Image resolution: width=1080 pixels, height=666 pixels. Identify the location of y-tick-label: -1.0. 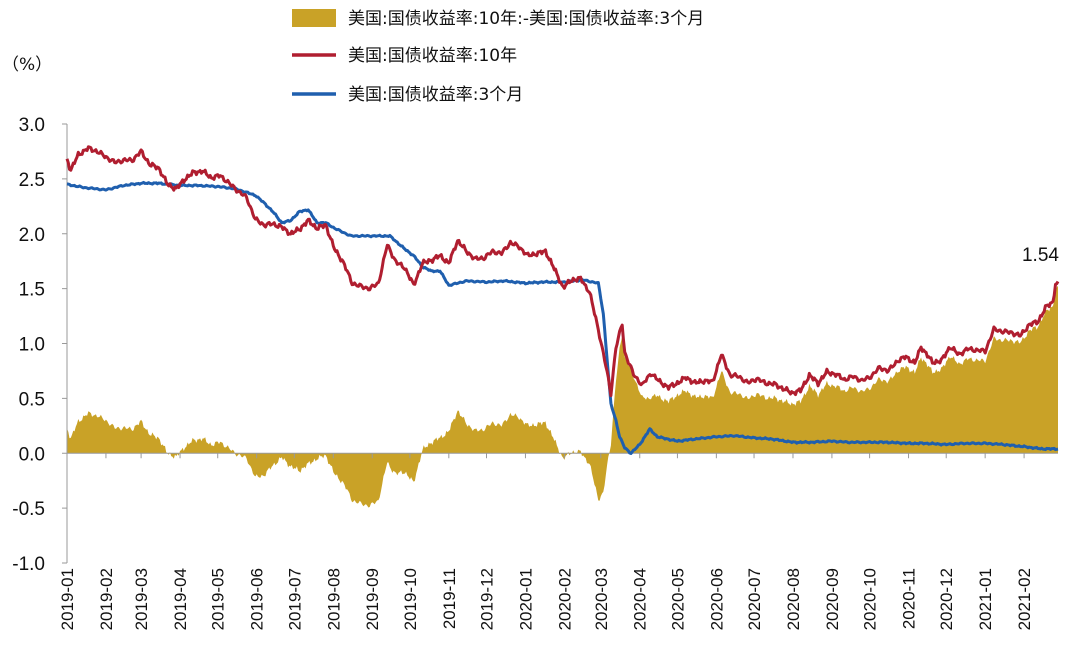
(28, 564).